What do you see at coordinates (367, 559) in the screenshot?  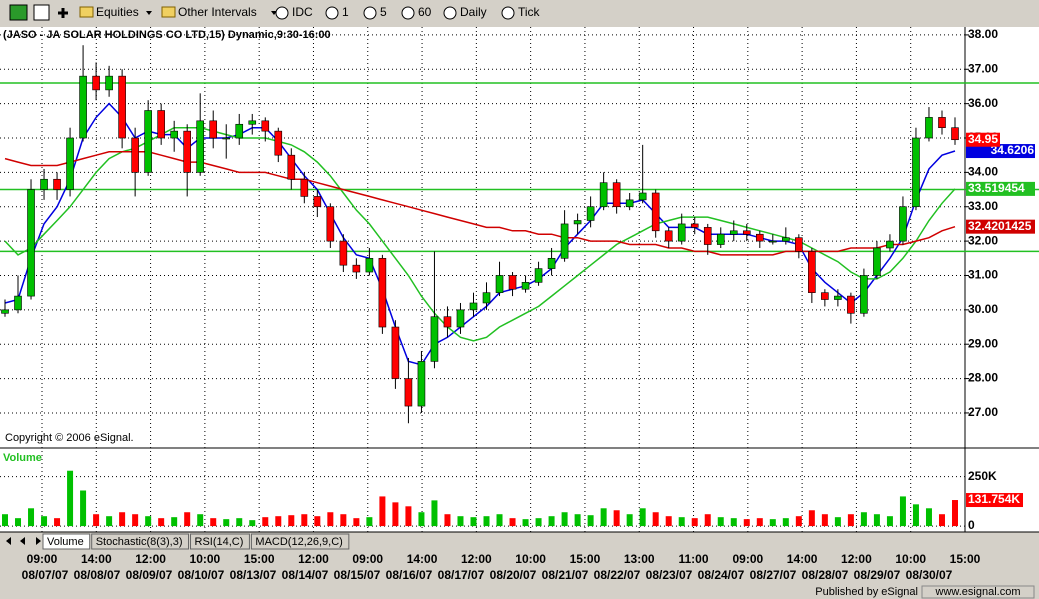 I see `x-time-label: 09:00` at bounding box center [367, 559].